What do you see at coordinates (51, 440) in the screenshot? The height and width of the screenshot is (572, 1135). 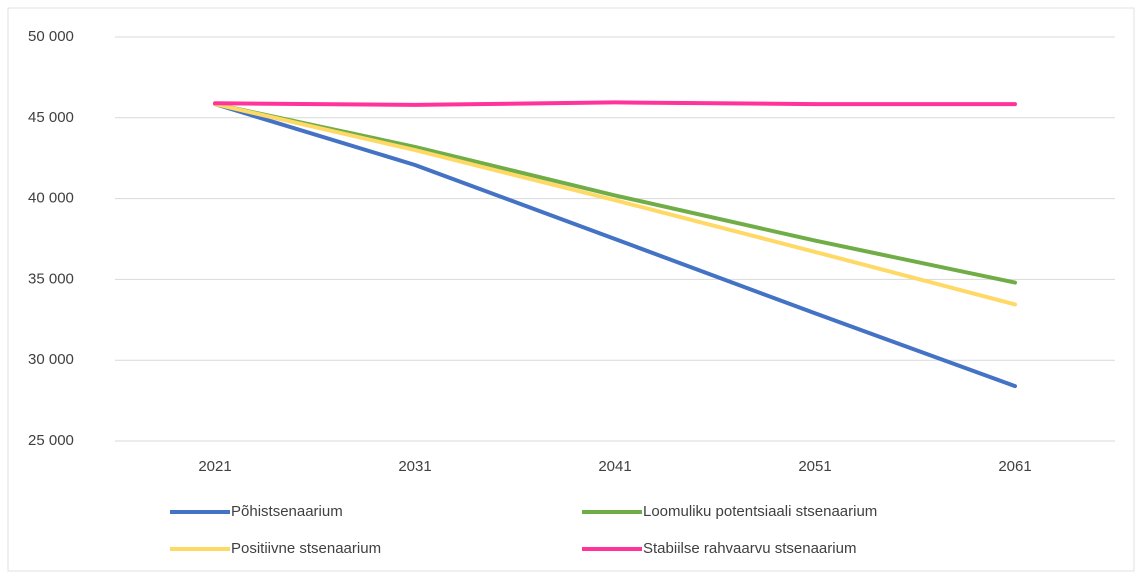 I see `y-tick-label: 25 000` at bounding box center [51, 440].